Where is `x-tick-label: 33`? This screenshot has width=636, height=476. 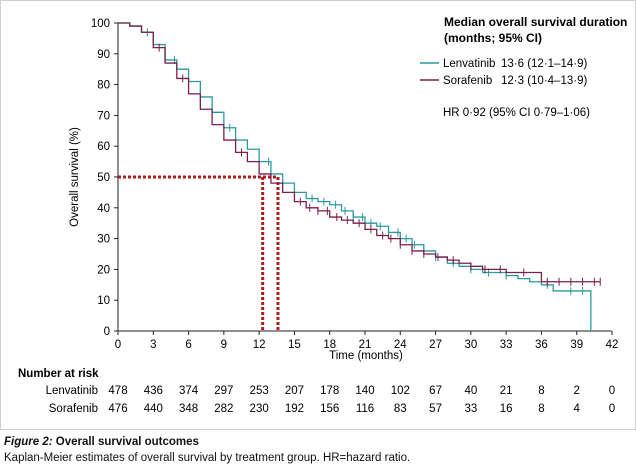
x-tick-label: 33 is located at coordinates (506, 345).